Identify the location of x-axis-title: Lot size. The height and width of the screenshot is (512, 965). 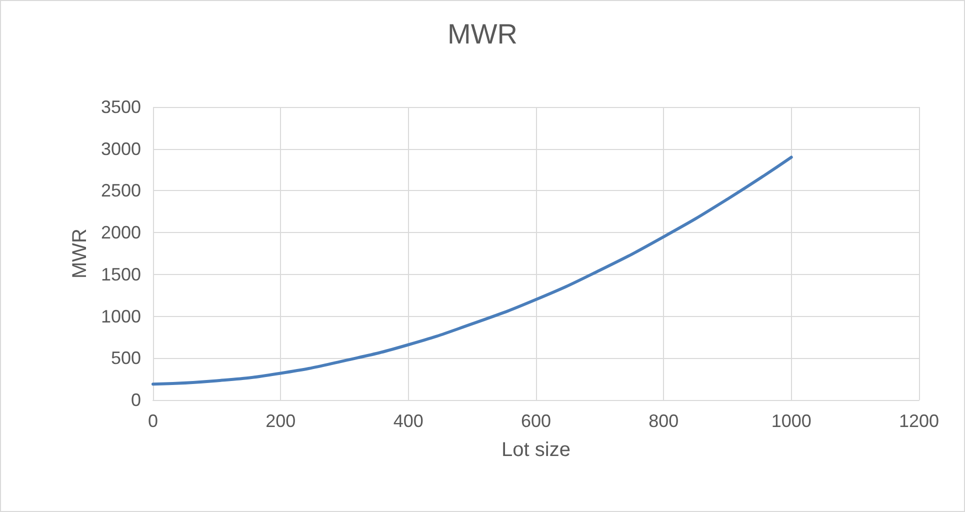
(536, 450).